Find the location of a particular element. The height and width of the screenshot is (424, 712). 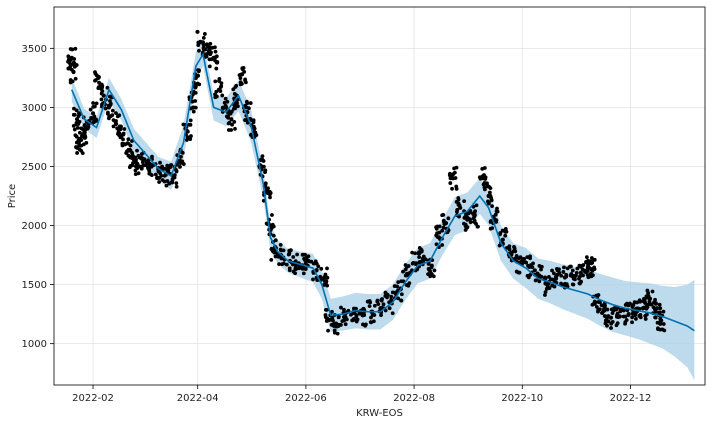

x-tick-label: 2022-12 is located at coordinates (631, 398).